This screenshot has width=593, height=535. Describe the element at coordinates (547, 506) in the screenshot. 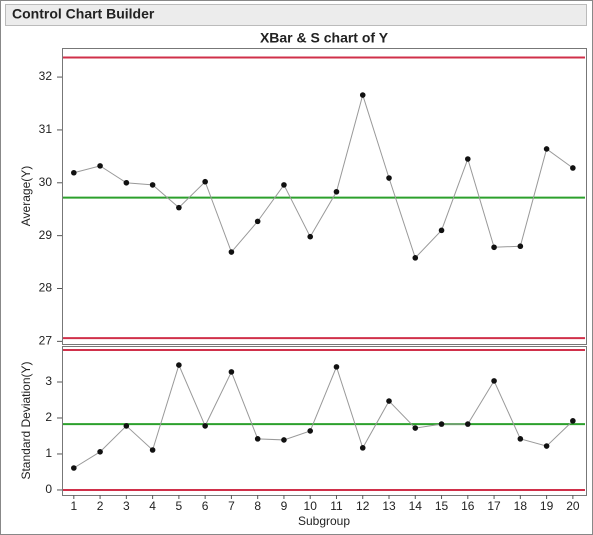

I see `x-tick-label: 19` at that location.